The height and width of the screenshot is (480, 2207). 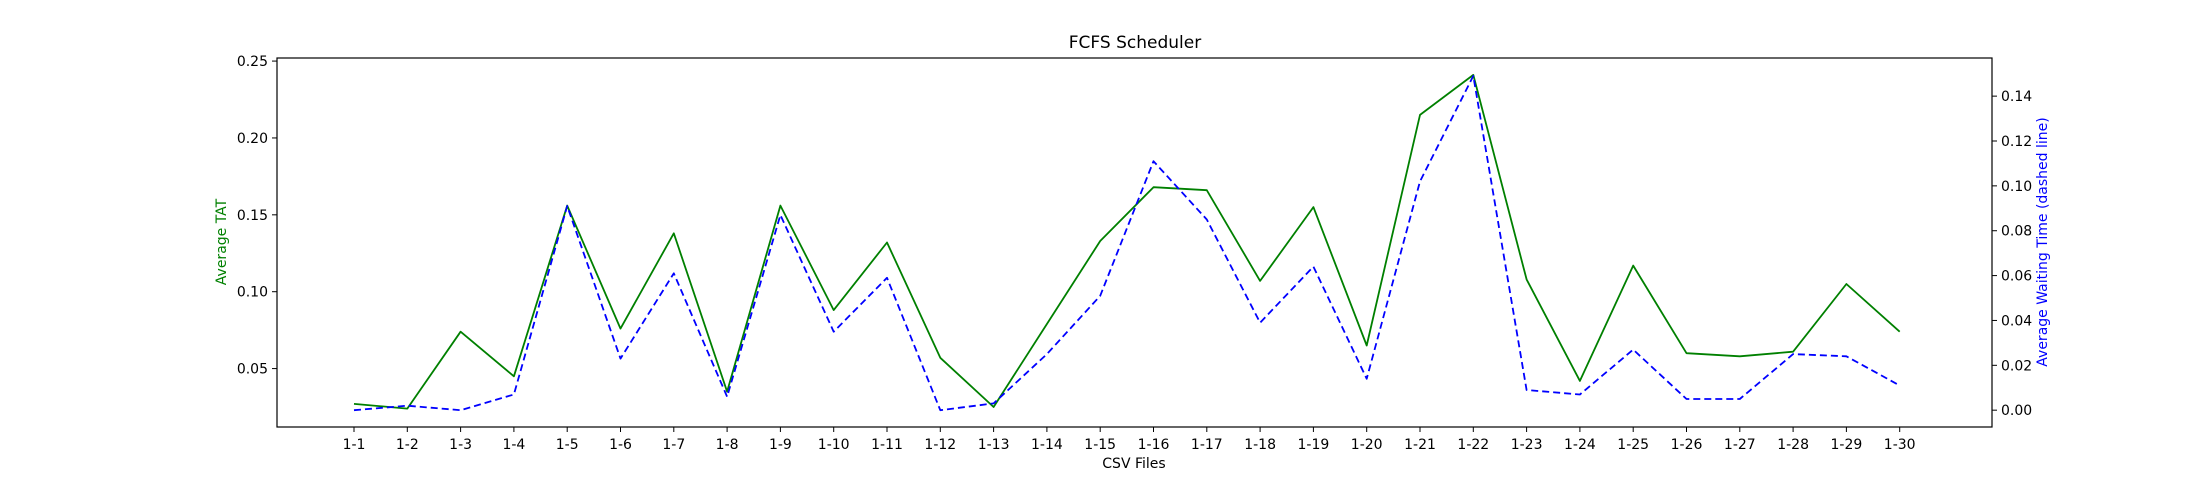 What do you see at coordinates (354, 445) in the screenshot?
I see `x-tick-label: 1-1` at bounding box center [354, 445].